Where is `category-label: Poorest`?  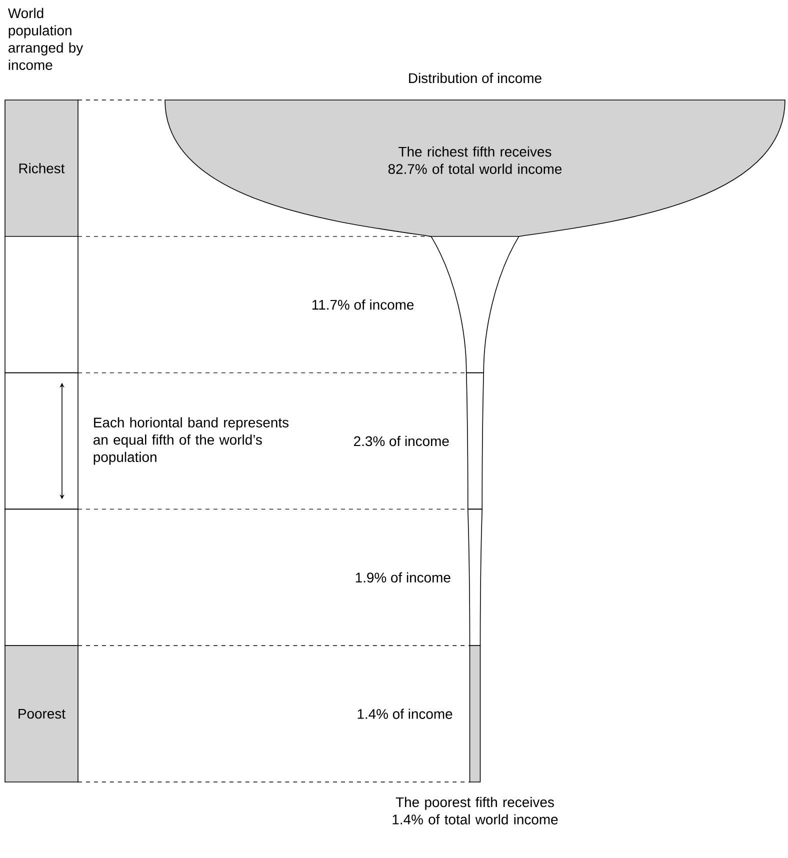 category-label: Poorest is located at coordinates (42, 713).